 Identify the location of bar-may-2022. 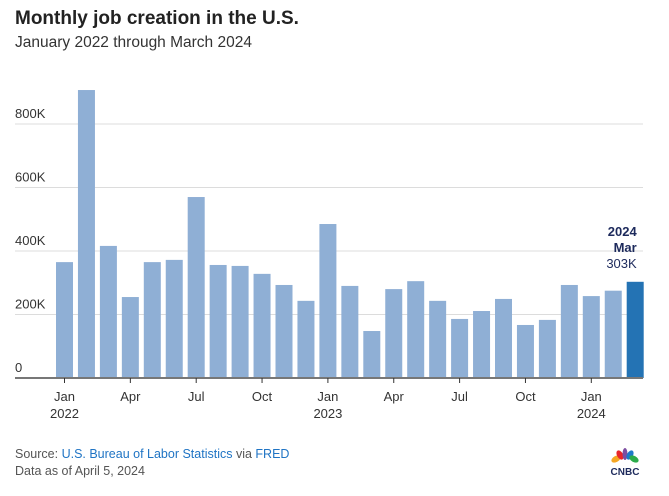
(152, 320).